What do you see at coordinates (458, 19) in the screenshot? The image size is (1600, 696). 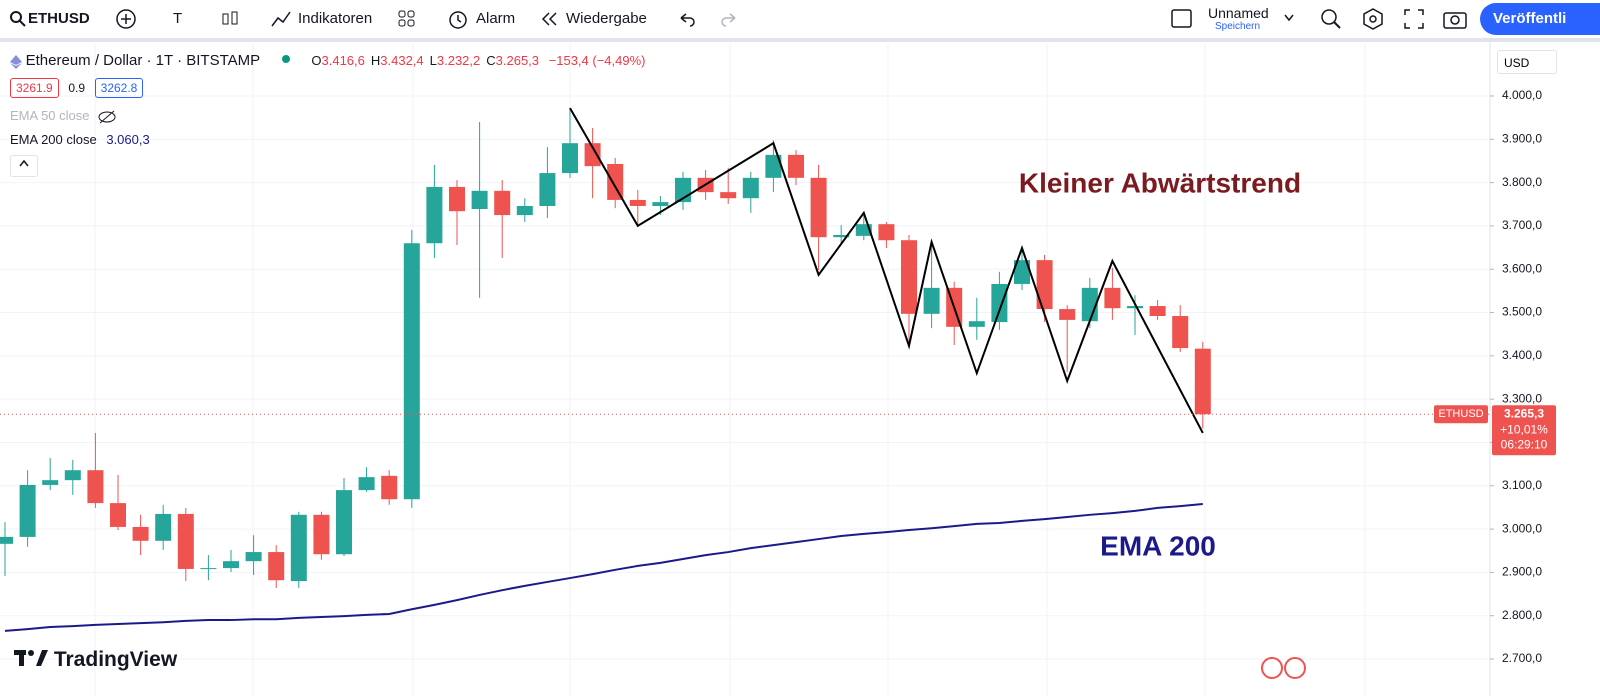 I see `alarm-icon` at bounding box center [458, 19].